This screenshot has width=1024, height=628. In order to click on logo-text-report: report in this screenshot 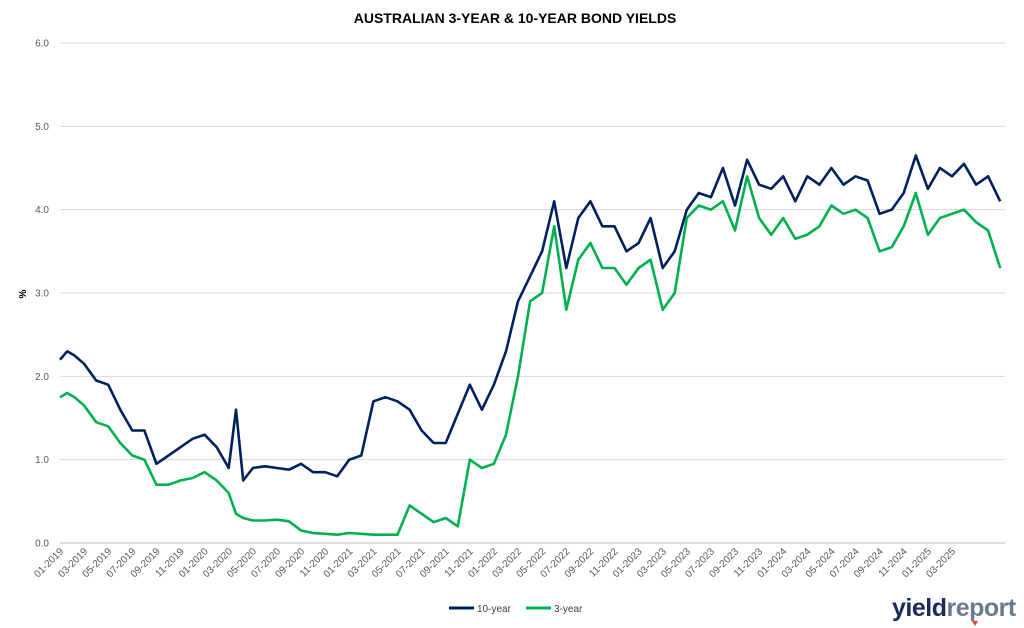, I will do `click(981, 608)`.